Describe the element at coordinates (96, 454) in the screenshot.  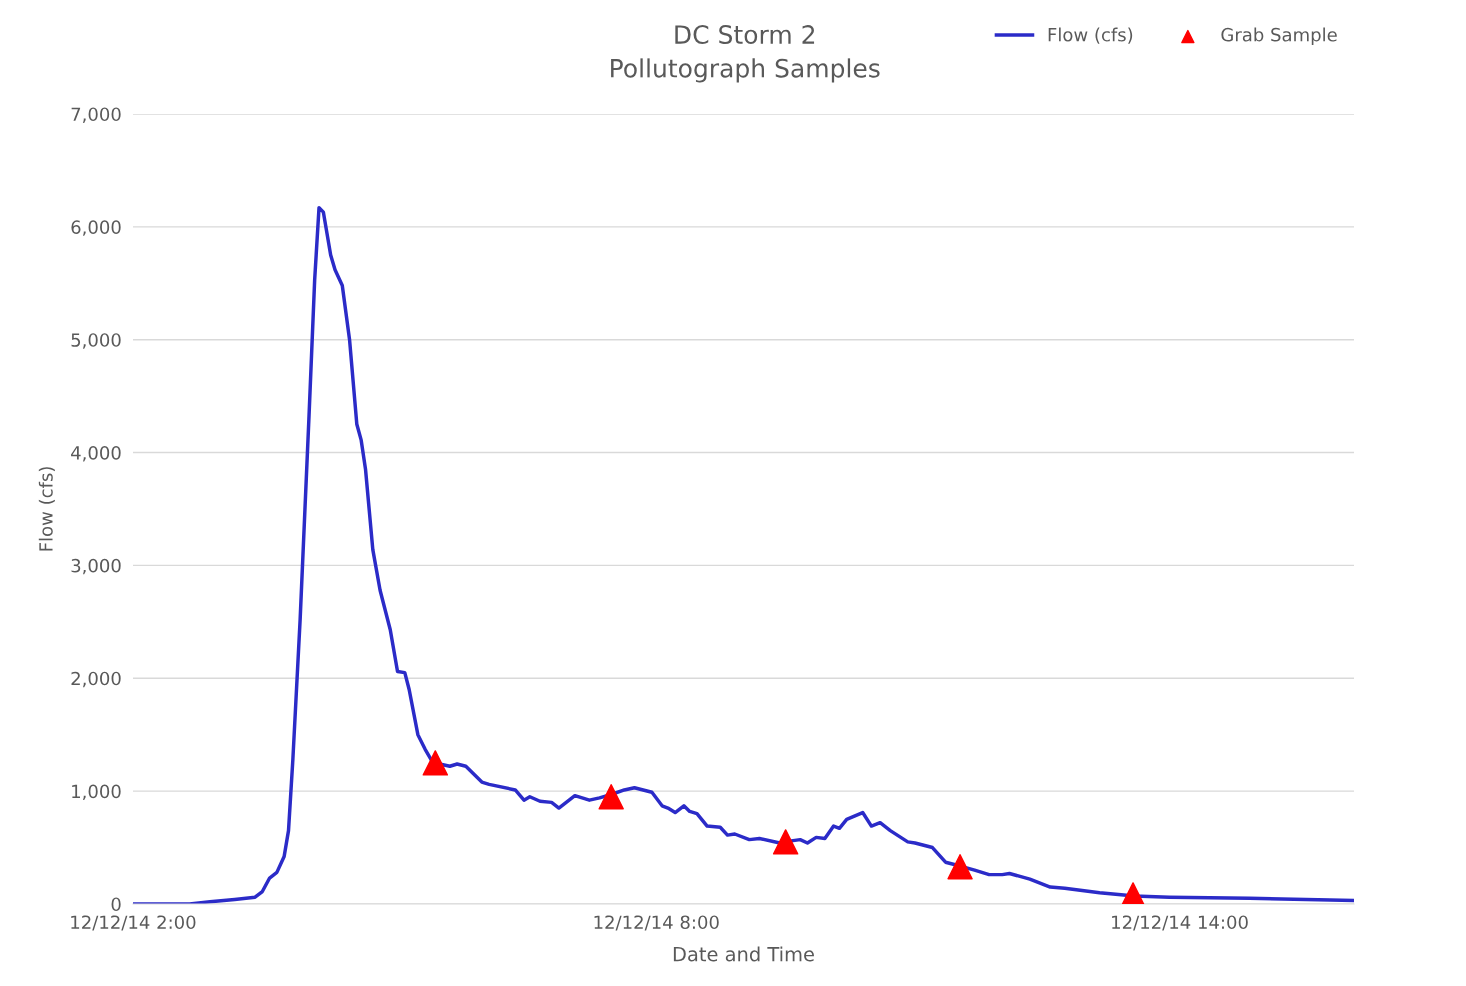
I see `y-tick-label: 4,000` at that location.